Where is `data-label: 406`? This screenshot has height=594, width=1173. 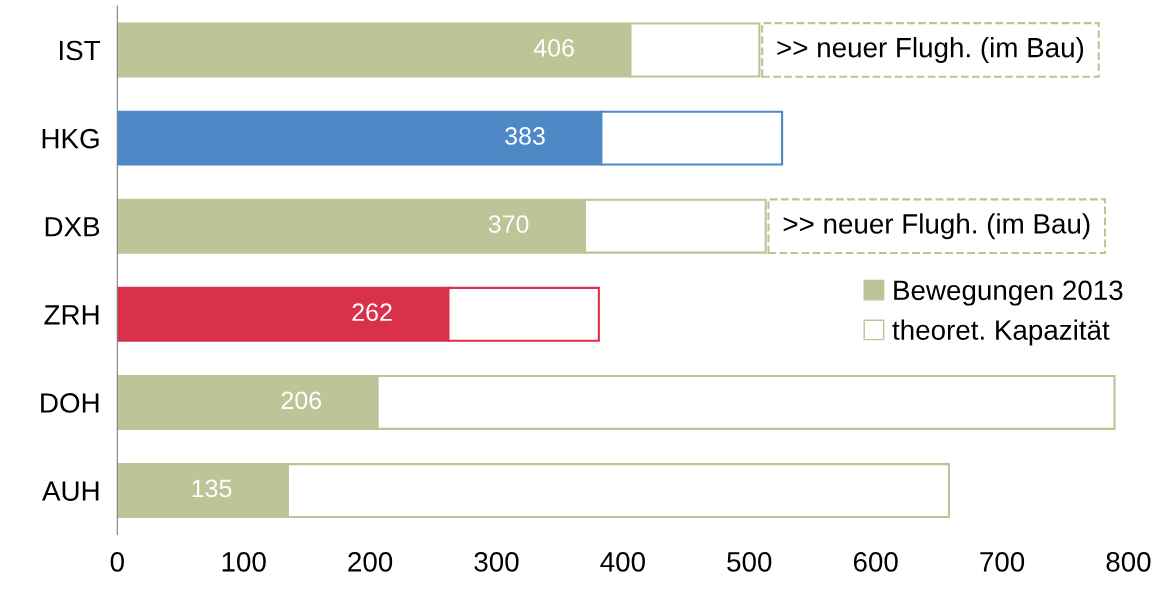
data-label: 406 is located at coordinates (553, 48).